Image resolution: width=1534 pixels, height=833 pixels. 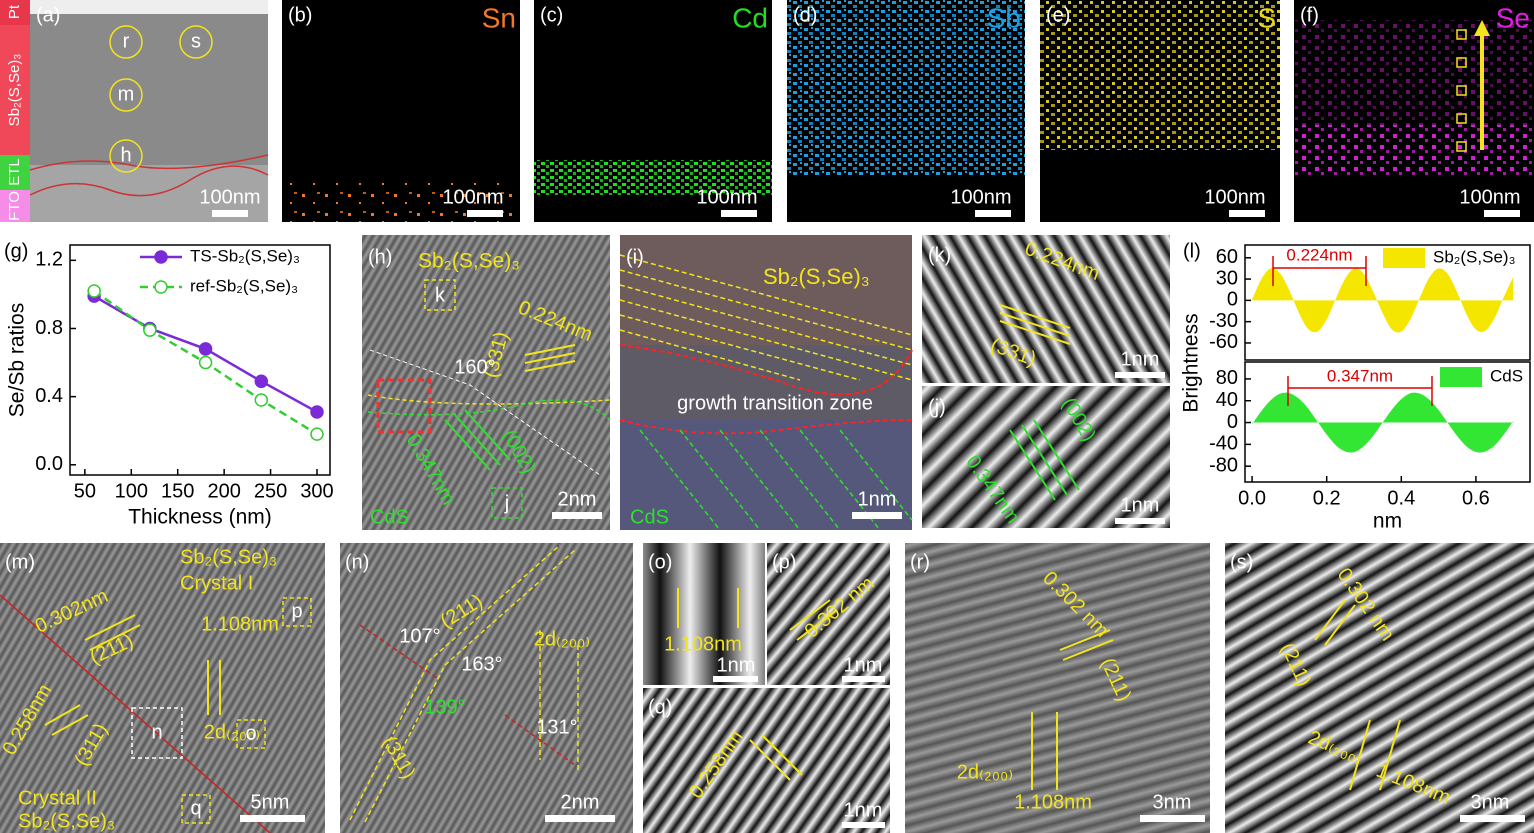 I want to click on substrate-label: CdS, so click(x=649, y=517).